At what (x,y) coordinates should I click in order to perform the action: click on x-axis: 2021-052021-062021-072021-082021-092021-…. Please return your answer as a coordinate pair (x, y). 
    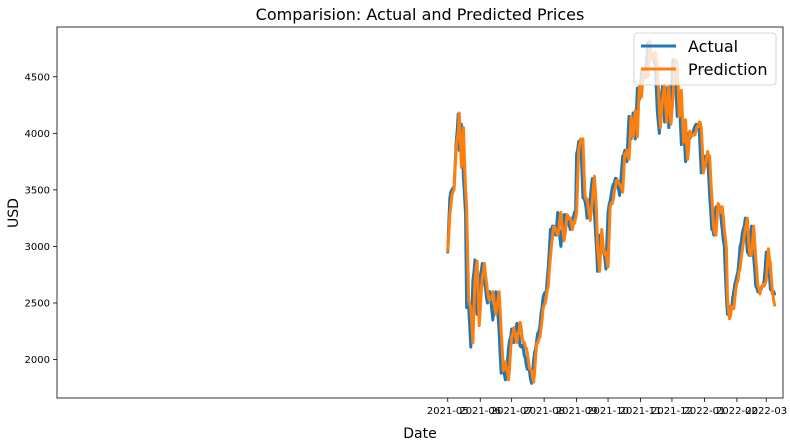
    Looking at the image, I should click on (607, 407).